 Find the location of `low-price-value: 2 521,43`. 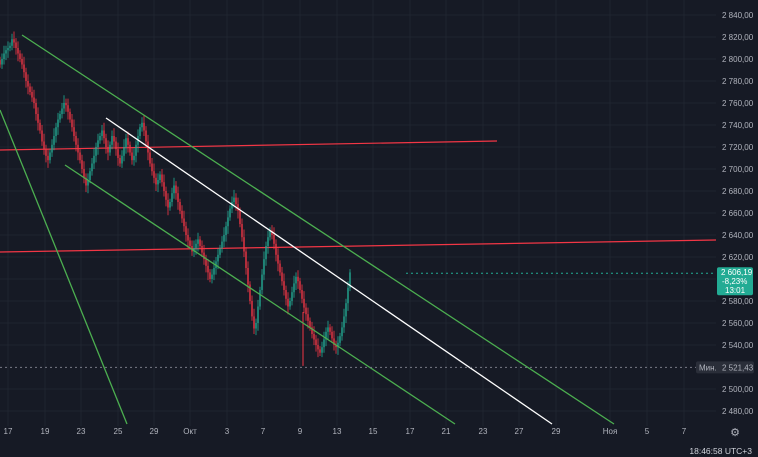

low-price-value: 2 521,43 is located at coordinates (738, 367).